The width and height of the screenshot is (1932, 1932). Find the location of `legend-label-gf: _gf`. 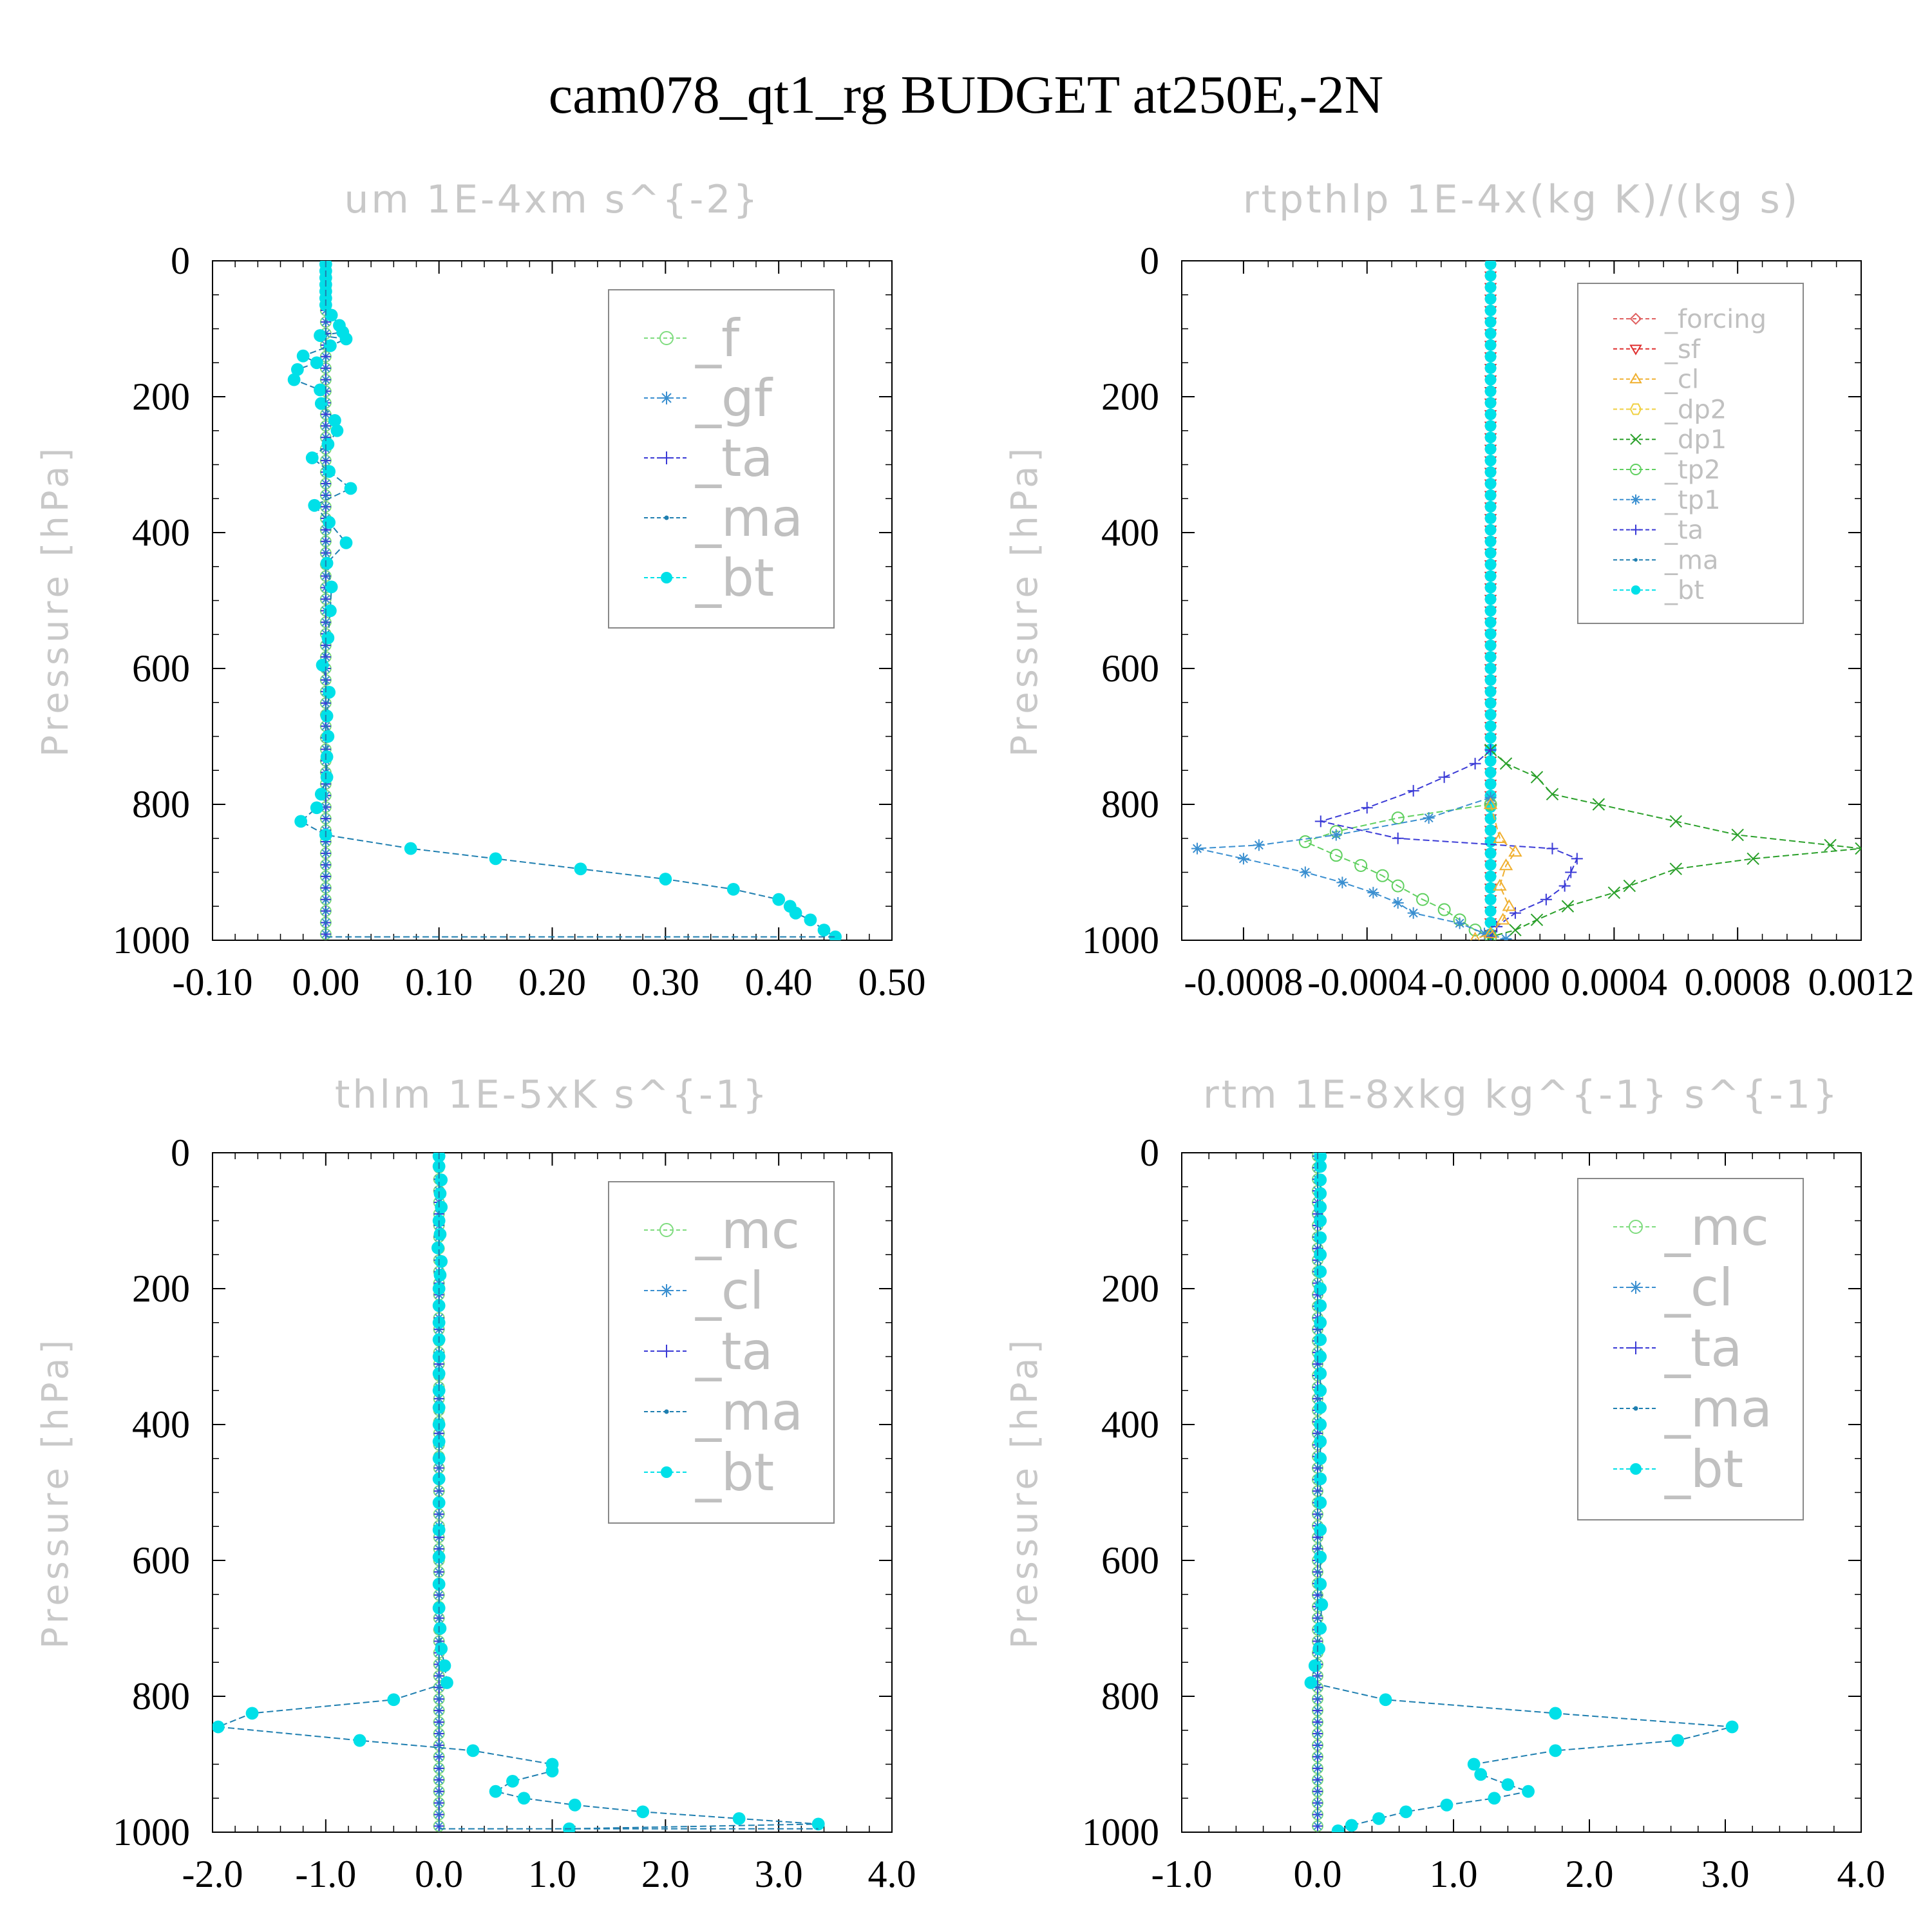

legend-label-gf: _gf is located at coordinates (734, 398).